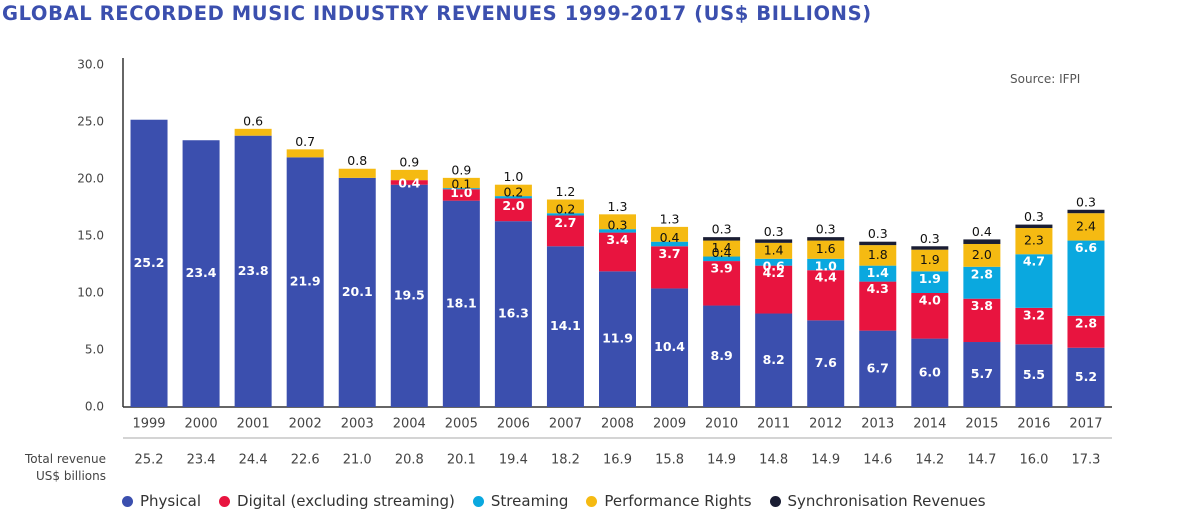 The image size is (1191, 518). I want to click on data-label-streaming: 1.9, so click(930, 278).